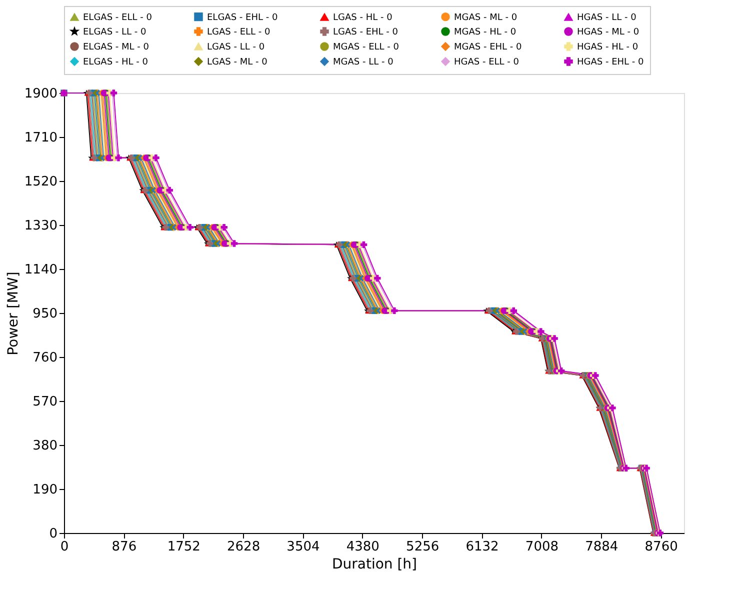 Image resolution: width=735 pixels, height=610 pixels. Describe the element at coordinates (53, 534) in the screenshot. I see `y-tick-label: 0` at that location.